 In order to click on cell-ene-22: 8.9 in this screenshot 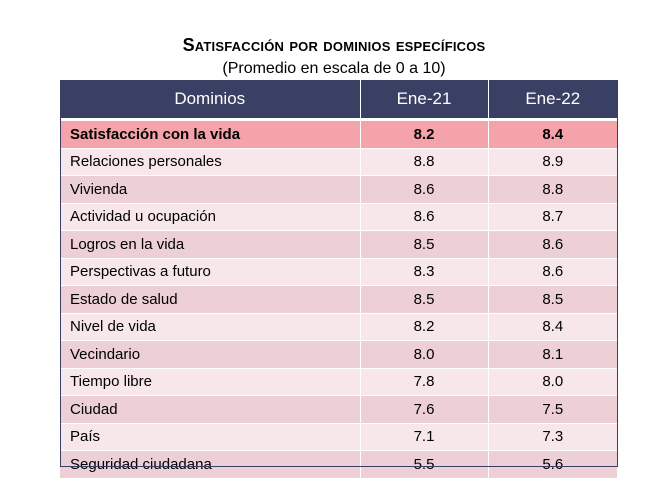, I will do `click(552, 161)`.